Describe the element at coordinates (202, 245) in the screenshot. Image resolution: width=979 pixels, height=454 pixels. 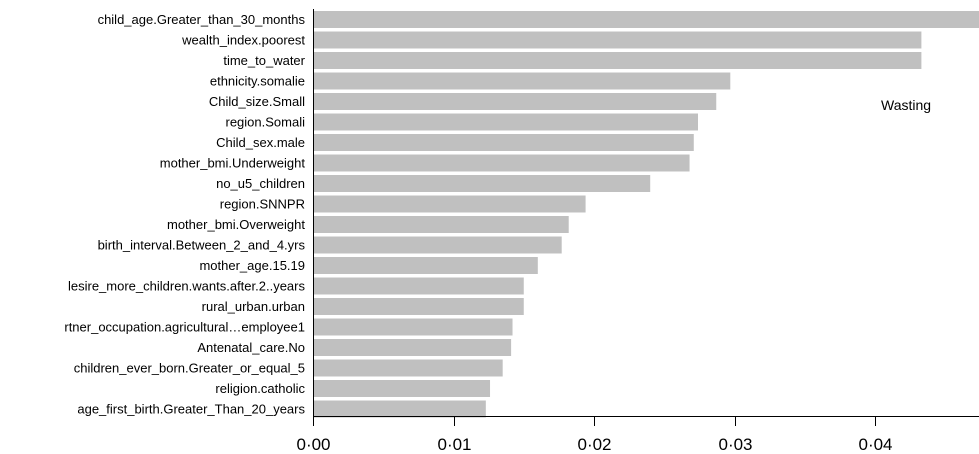
I see `category-label-11: birth_interval.Between_2_and_4.yrs` at that location.